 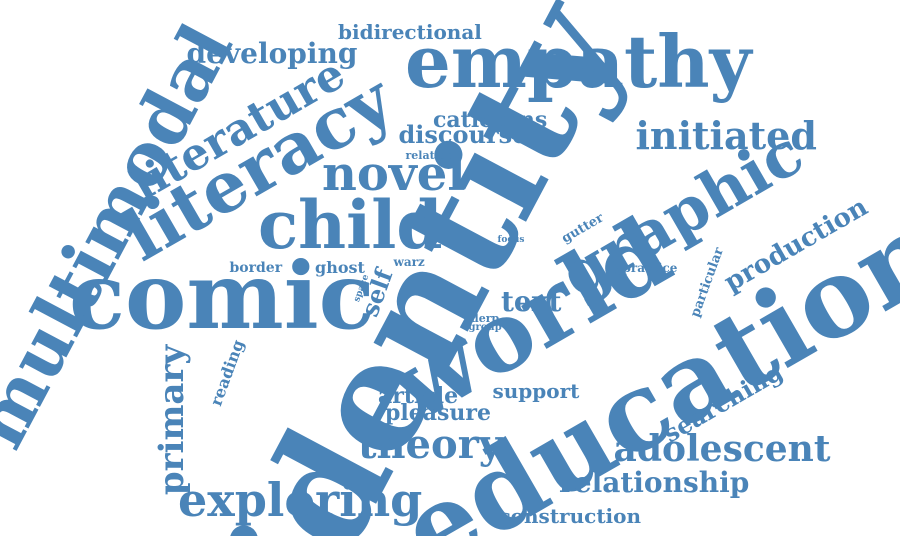 What do you see at coordinates (438, 413) in the screenshot?
I see `word-pleasure: pleasure` at bounding box center [438, 413].